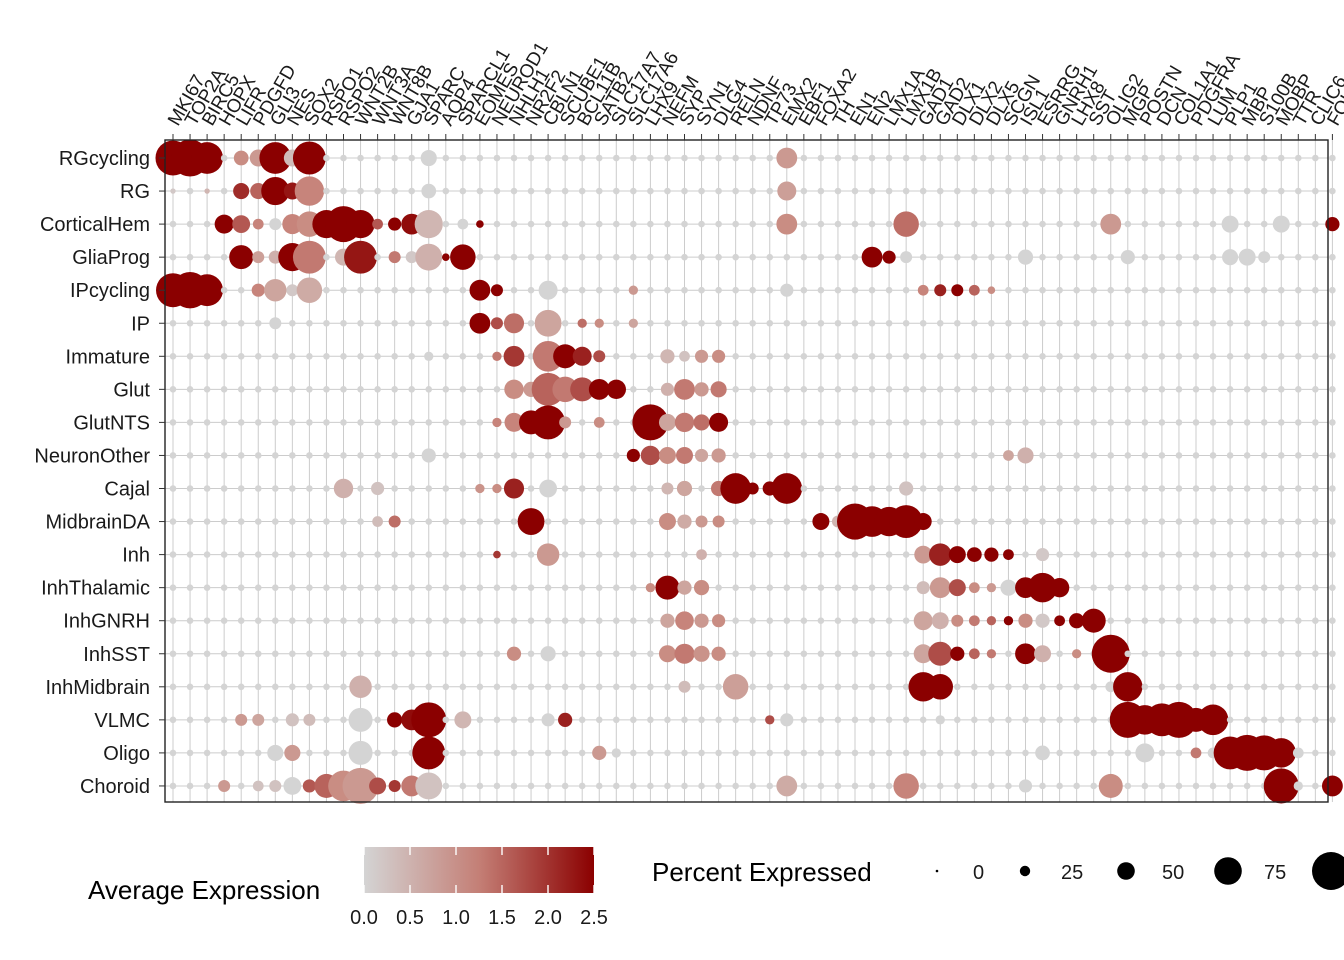 The width and height of the screenshot is (1344, 960). I want to click on dot-IP-DLG4, so click(718, 323).